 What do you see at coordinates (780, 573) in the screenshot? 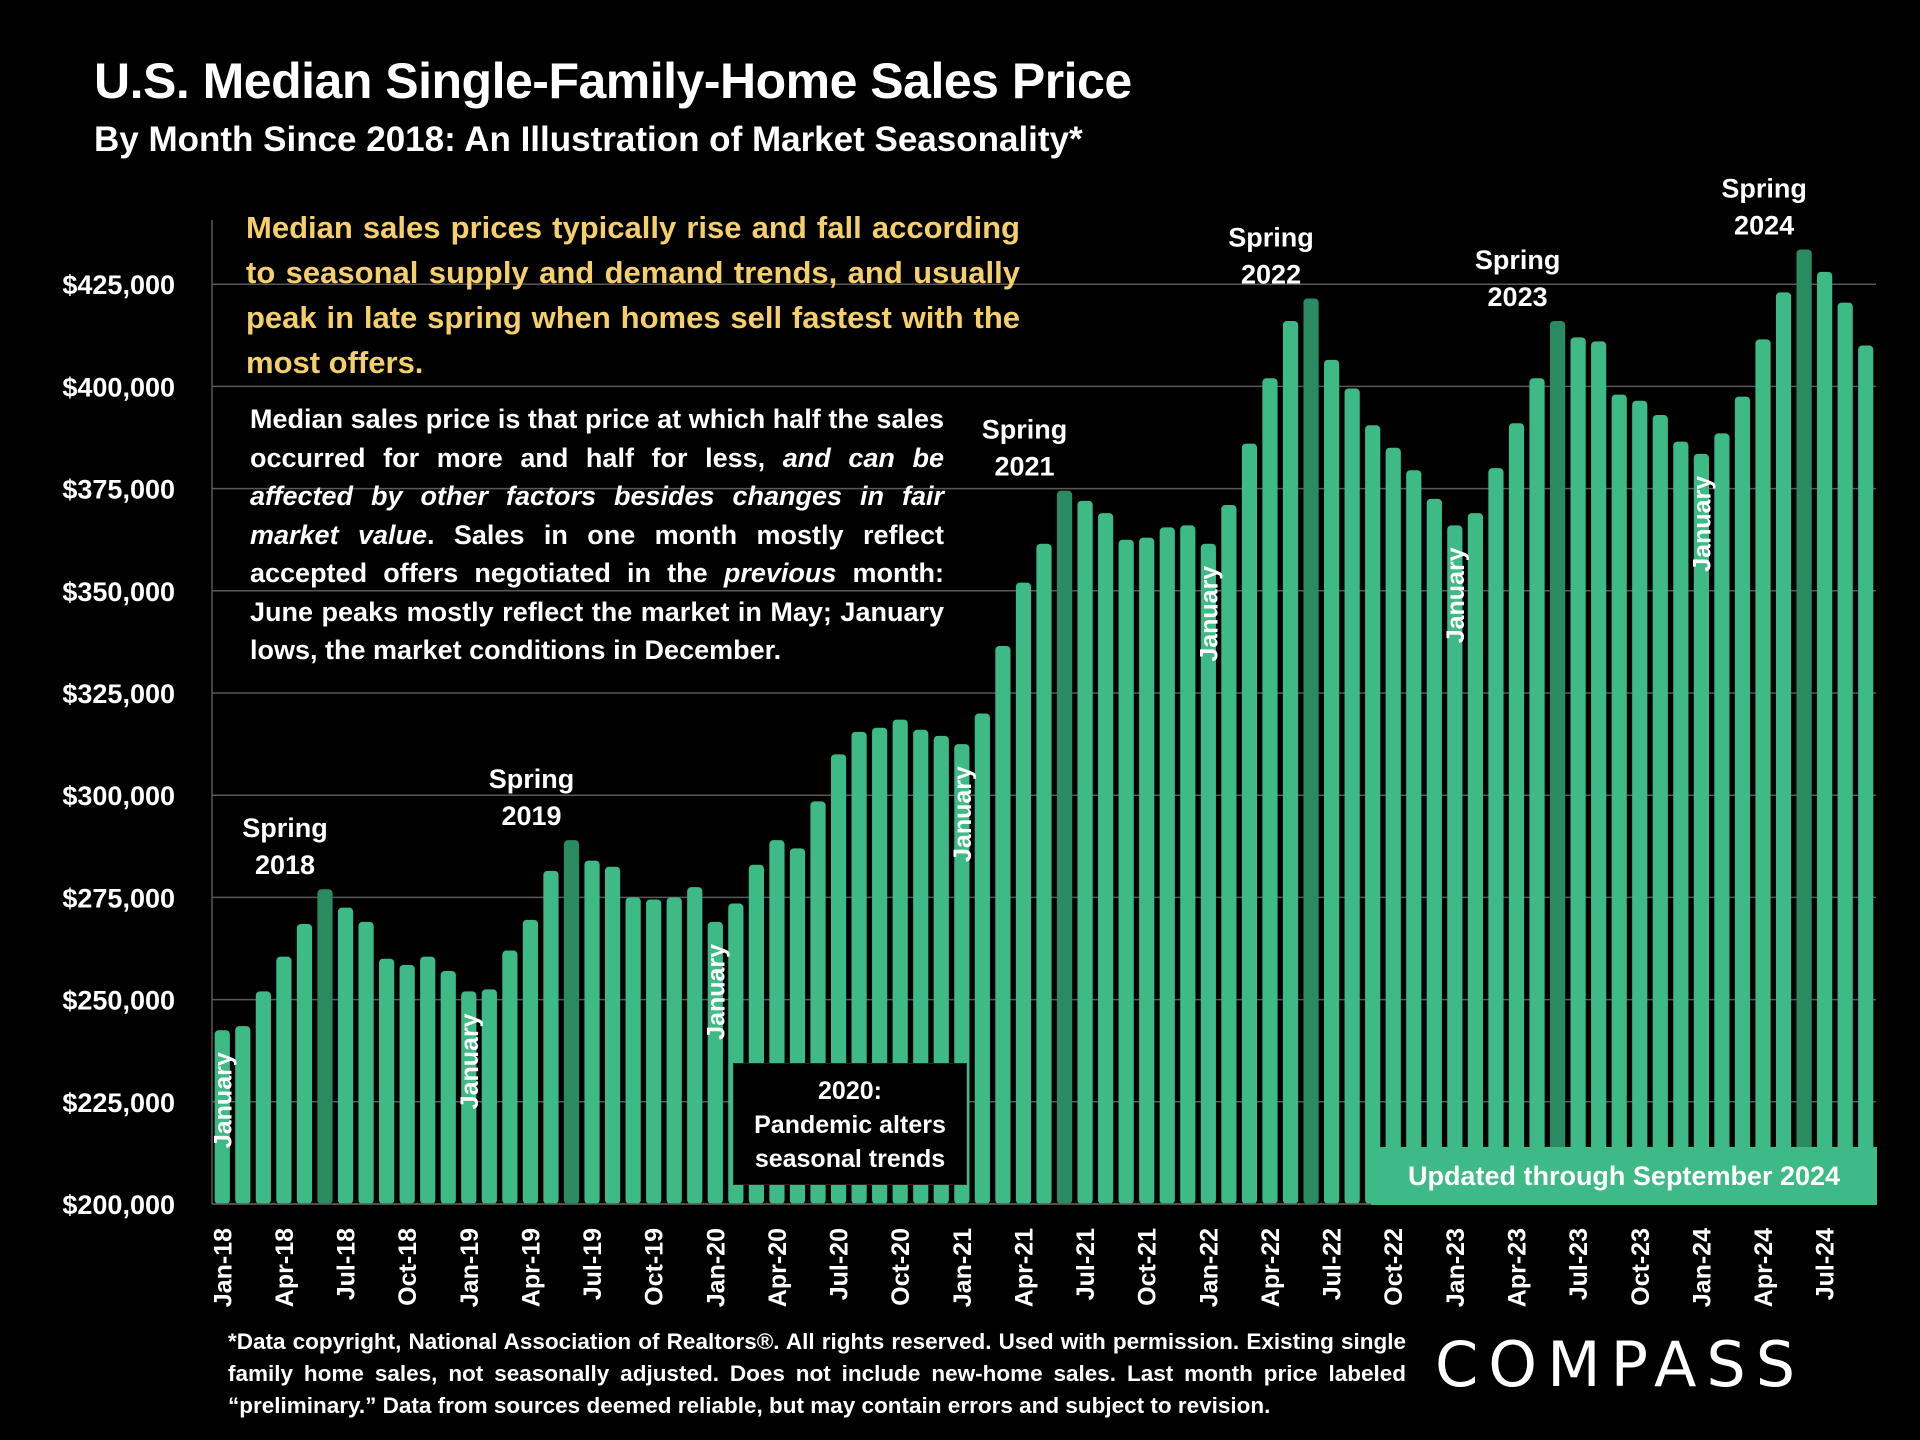
I see `note-italic-2: previous` at bounding box center [780, 573].